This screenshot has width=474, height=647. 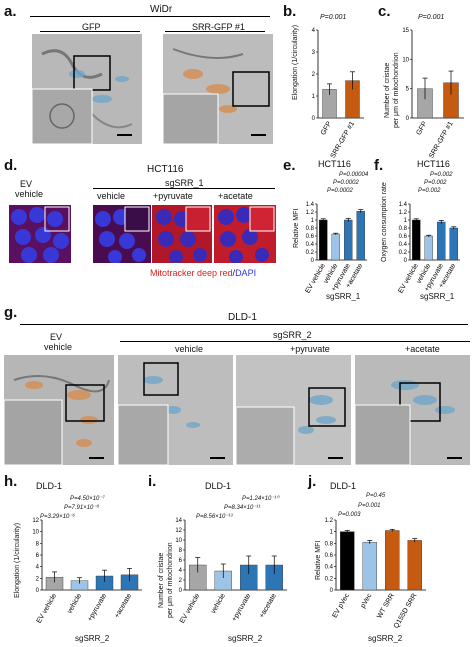 I want to click on panel-h-pvalue-3: P=3.29×10⁻⁶, so click(x=58, y=517).